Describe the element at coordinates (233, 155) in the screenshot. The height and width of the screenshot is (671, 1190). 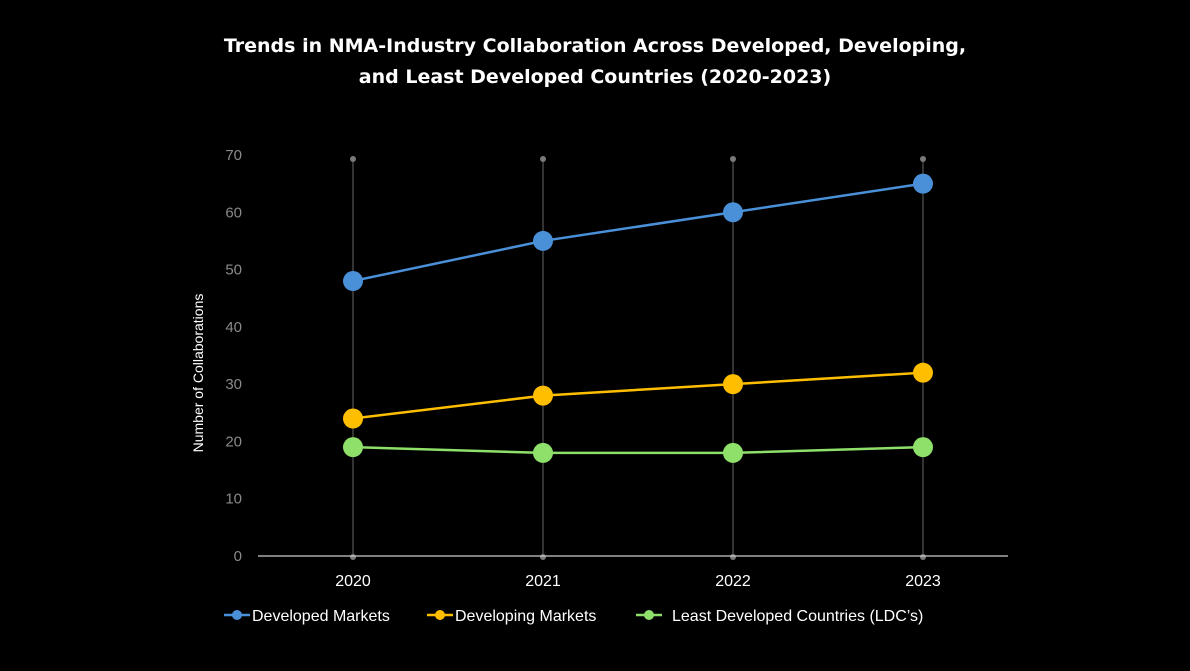
I see `y-tick-label: 70` at that location.